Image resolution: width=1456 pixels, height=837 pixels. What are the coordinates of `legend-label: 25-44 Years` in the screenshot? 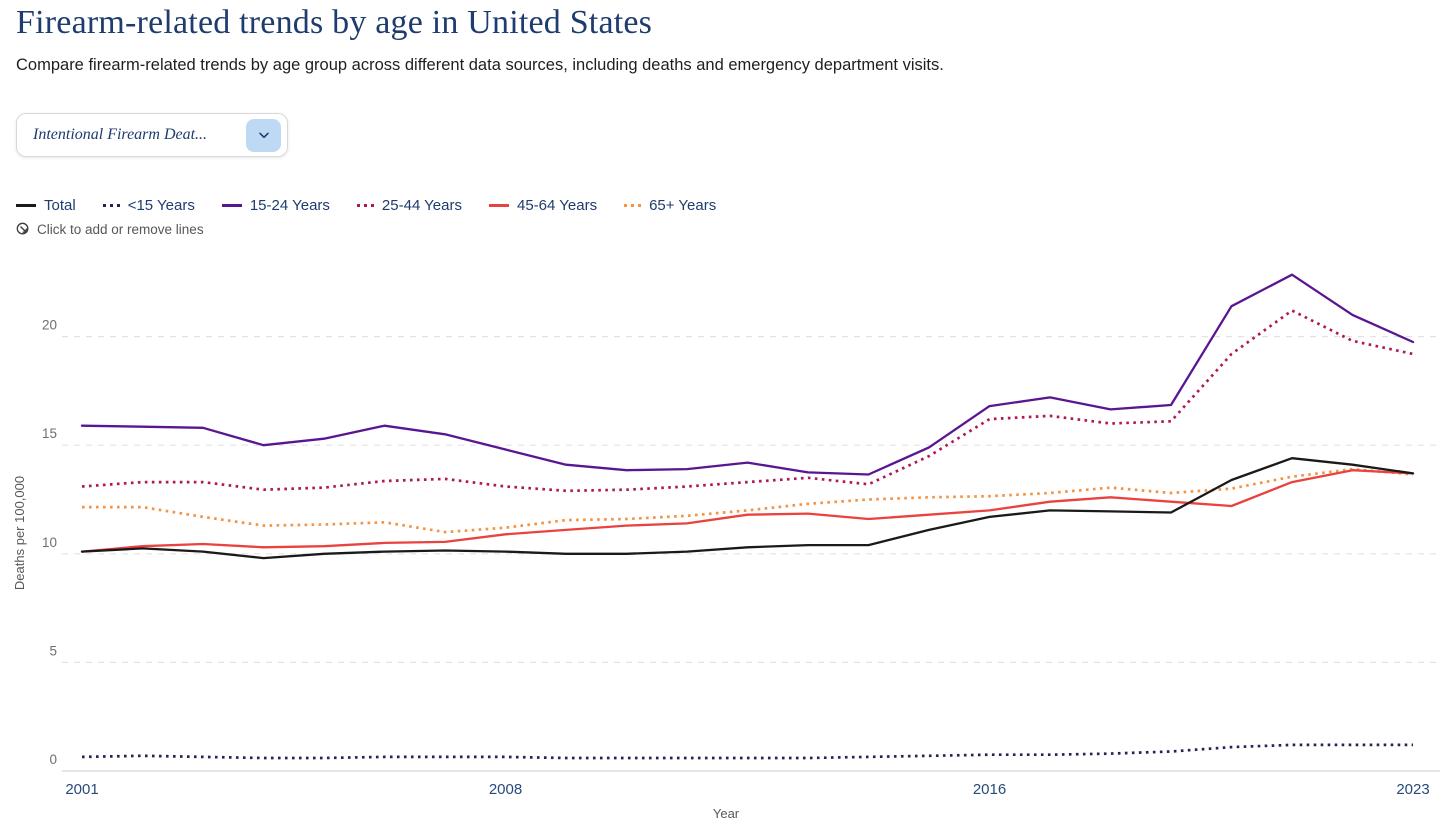 It's located at (421, 205).